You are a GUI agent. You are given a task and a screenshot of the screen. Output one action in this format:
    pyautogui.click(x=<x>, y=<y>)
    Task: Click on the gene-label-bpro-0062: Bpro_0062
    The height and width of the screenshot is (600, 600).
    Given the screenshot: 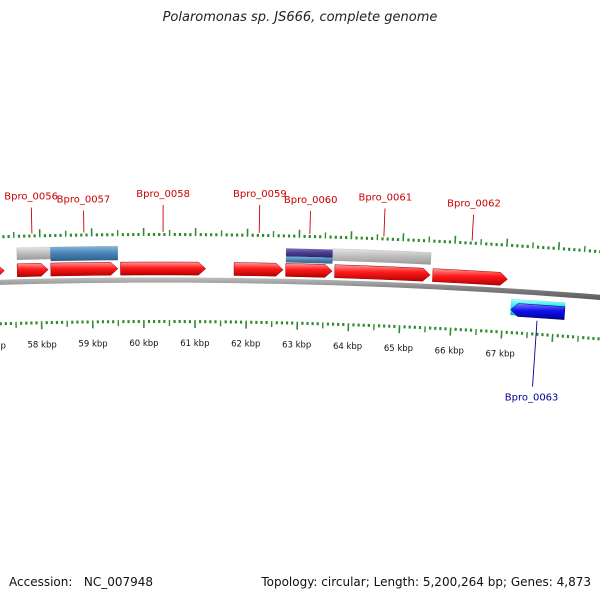 What is the action you would take?
    pyautogui.click(x=474, y=204)
    